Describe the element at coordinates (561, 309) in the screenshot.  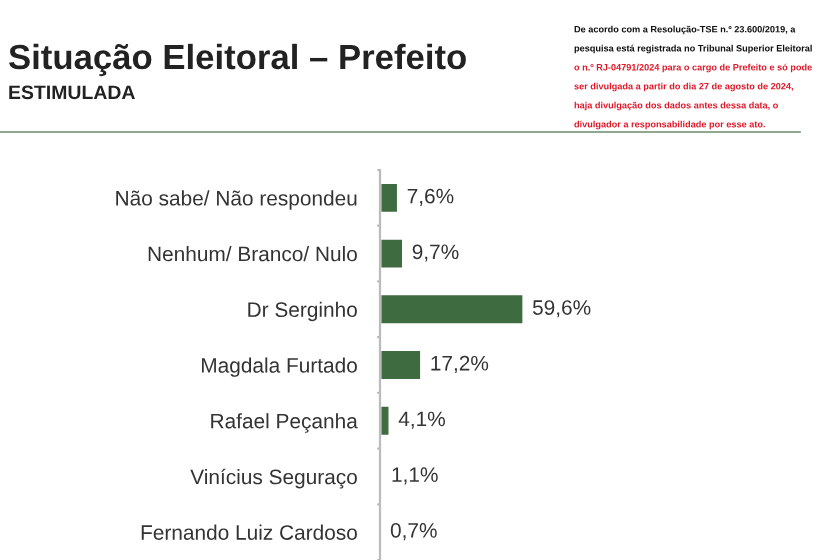
I see `data-label: 59,6%` at that location.